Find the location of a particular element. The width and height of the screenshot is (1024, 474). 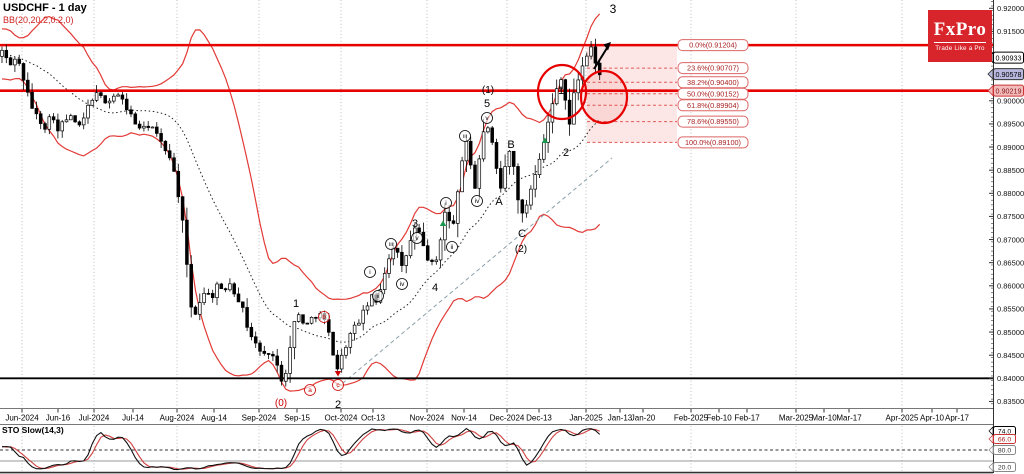

date-axis-label: Feb-2025 is located at coordinates (691, 418).